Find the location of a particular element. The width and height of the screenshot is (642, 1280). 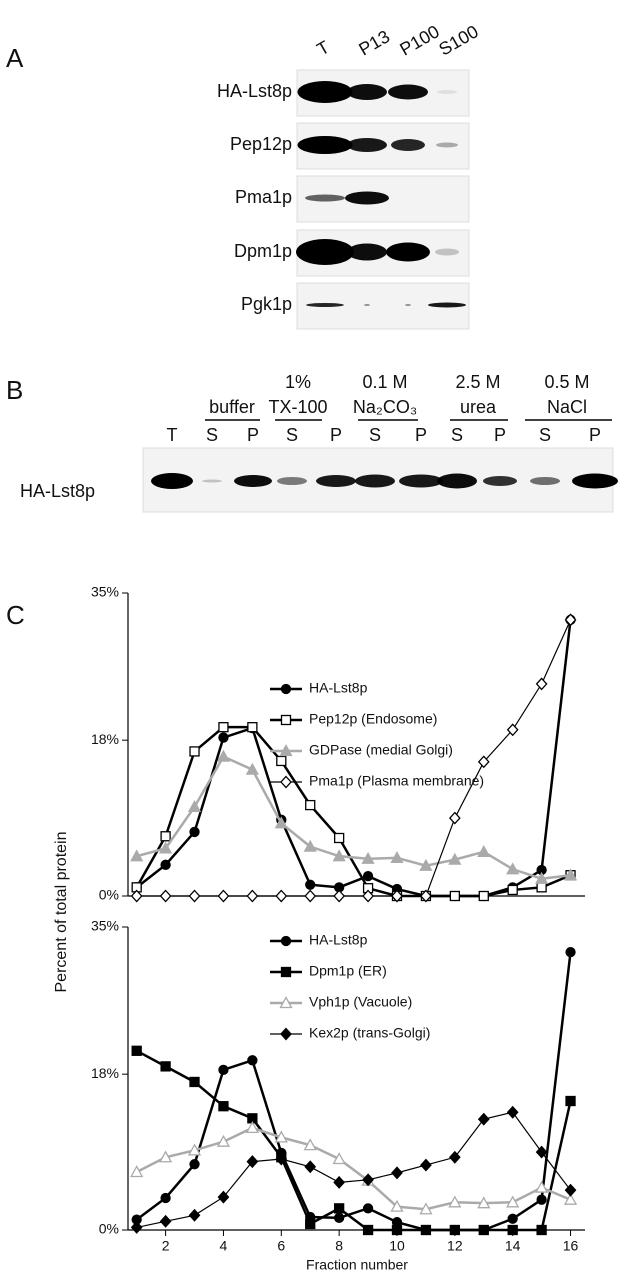

lane-label: P100 is located at coordinates (419, 40).